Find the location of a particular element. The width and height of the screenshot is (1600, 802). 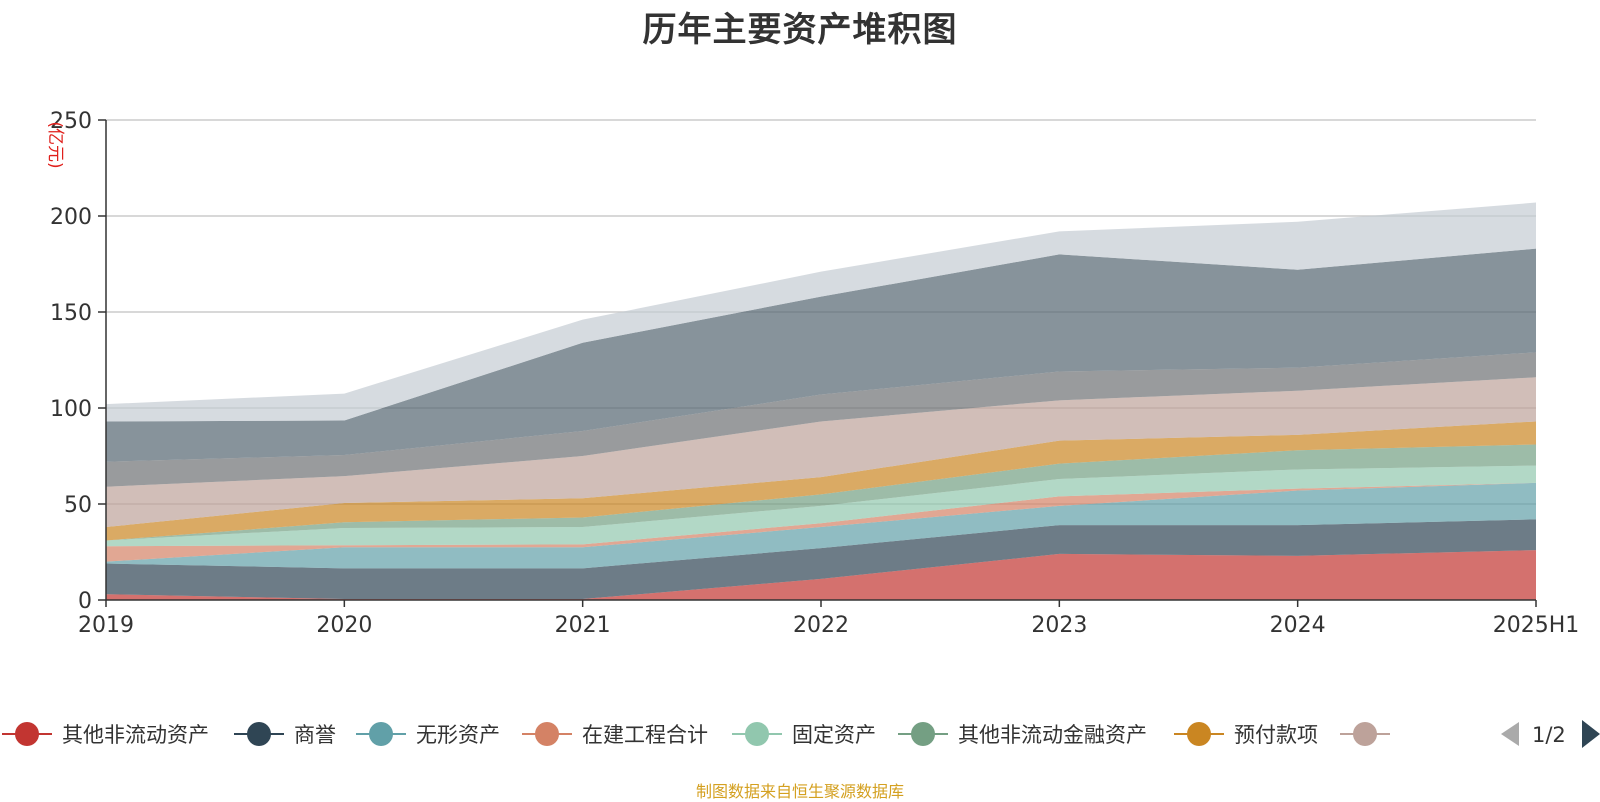

legend-label: 无形资产 is located at coordinates (458, 735).